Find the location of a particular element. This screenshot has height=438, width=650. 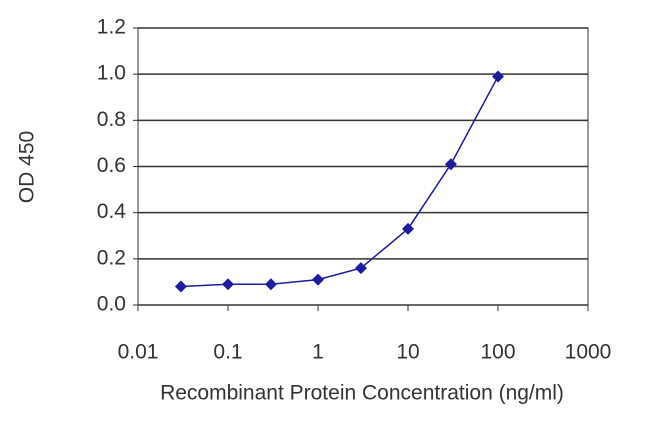

y-tick-label: 0.6 is located at coordinates (111, 165).